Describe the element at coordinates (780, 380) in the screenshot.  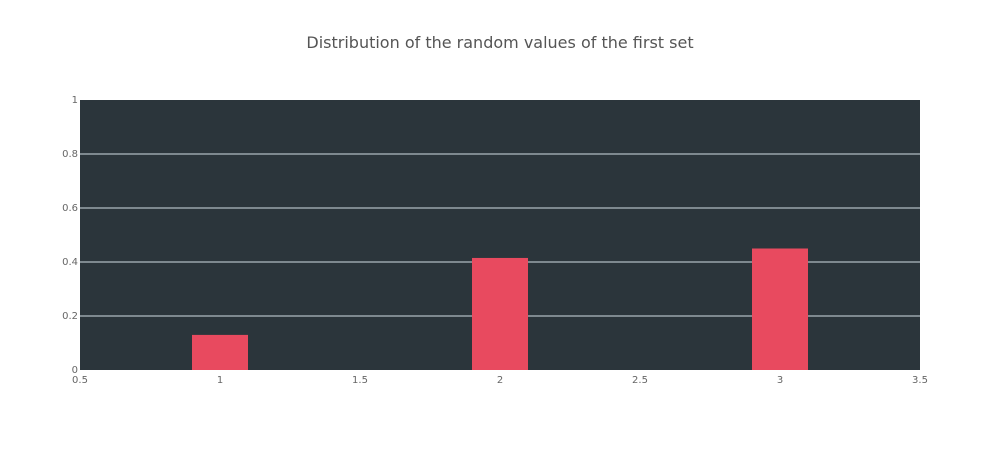
I see `x-tick-label: 3` at that location.